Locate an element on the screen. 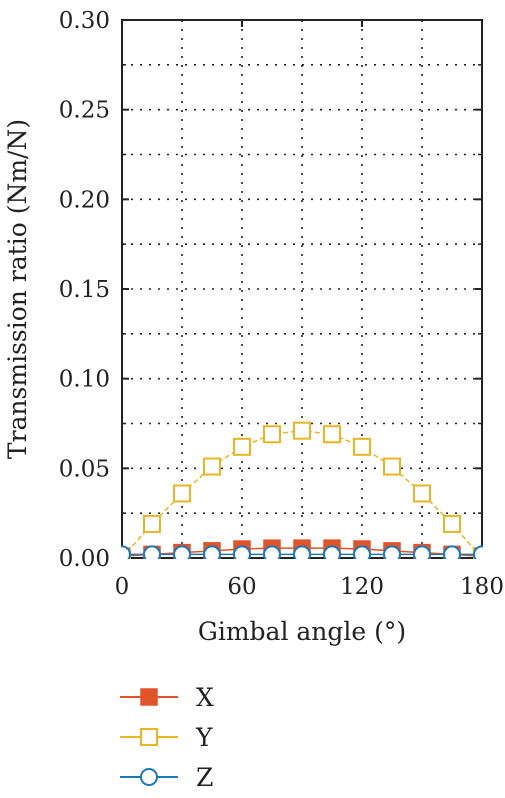  legend-label: Y is located at coordinates (204, 737).